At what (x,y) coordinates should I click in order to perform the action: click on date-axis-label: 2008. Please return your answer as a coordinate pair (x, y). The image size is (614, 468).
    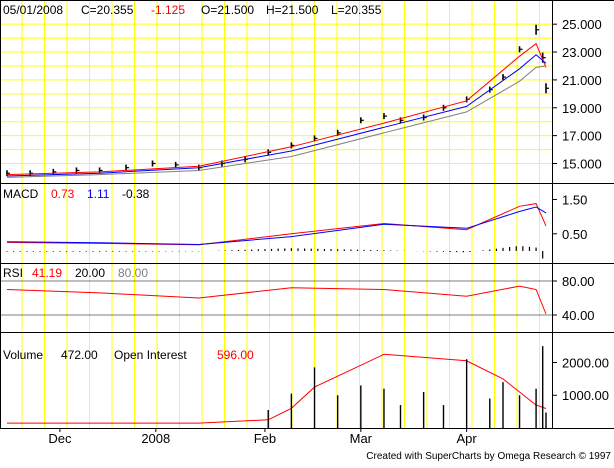
    Looking at the image, I should click on (155, 438).